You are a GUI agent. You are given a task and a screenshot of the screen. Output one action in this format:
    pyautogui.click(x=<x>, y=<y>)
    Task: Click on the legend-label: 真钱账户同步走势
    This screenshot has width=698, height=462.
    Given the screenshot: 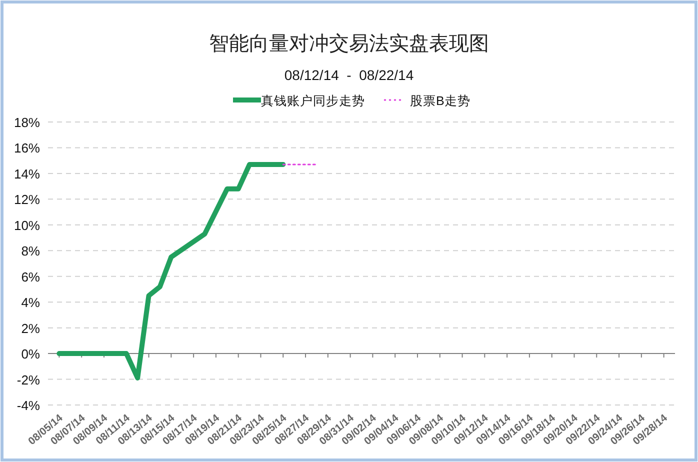 What is the action you would take?
    pyautogui.click(x=313, y=101)
    